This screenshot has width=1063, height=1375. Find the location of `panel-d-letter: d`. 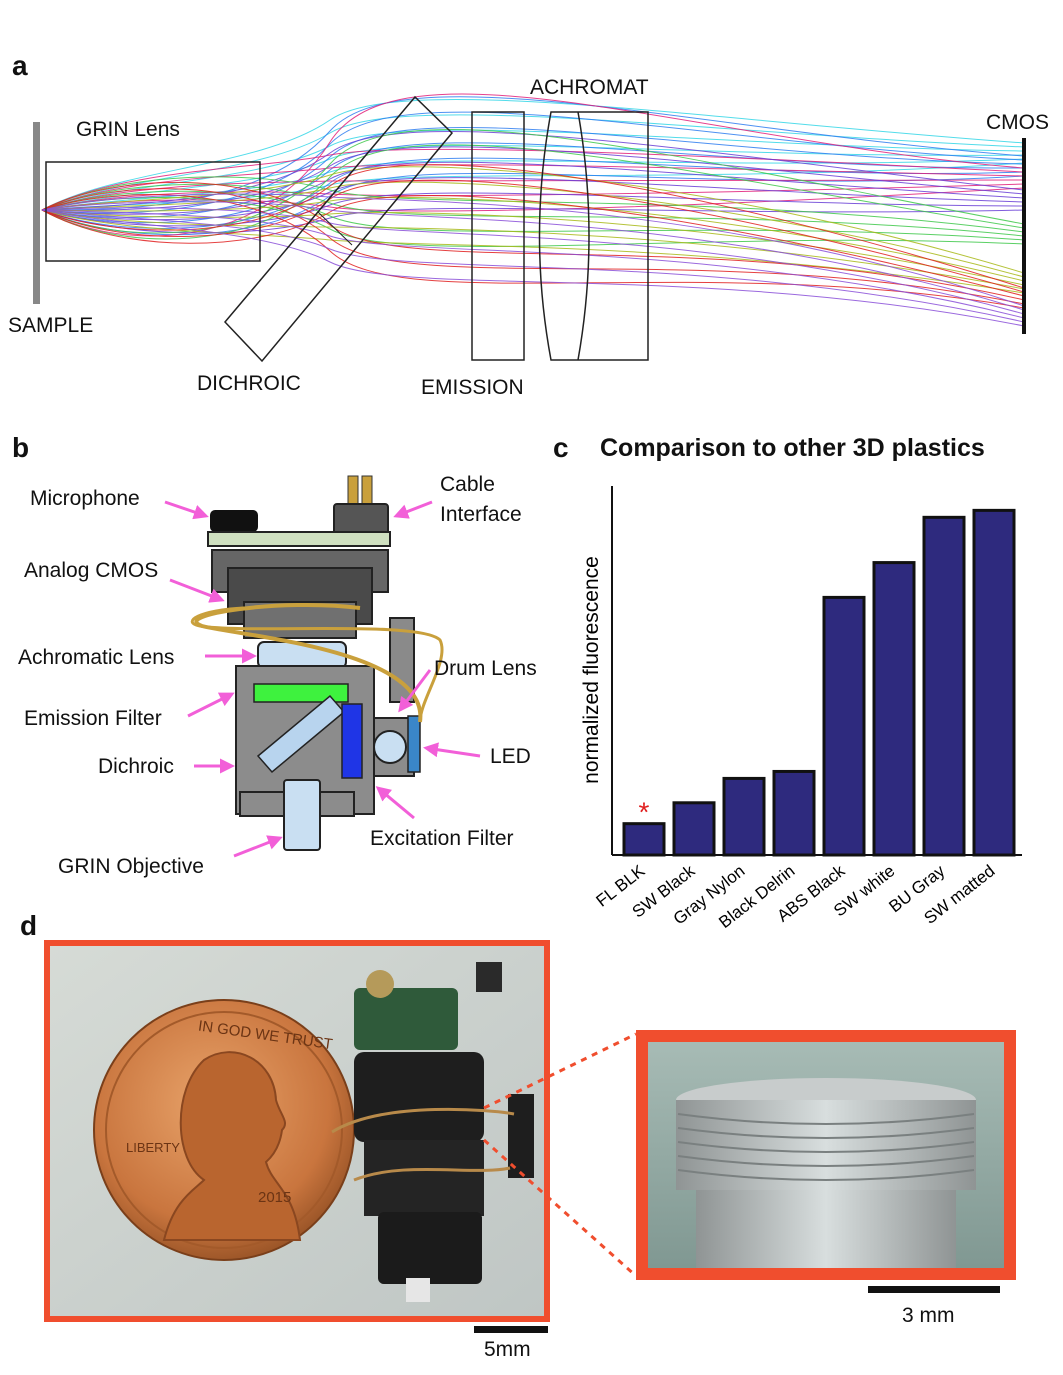

panel-d-letter: d is located at coordinates (29, 925).